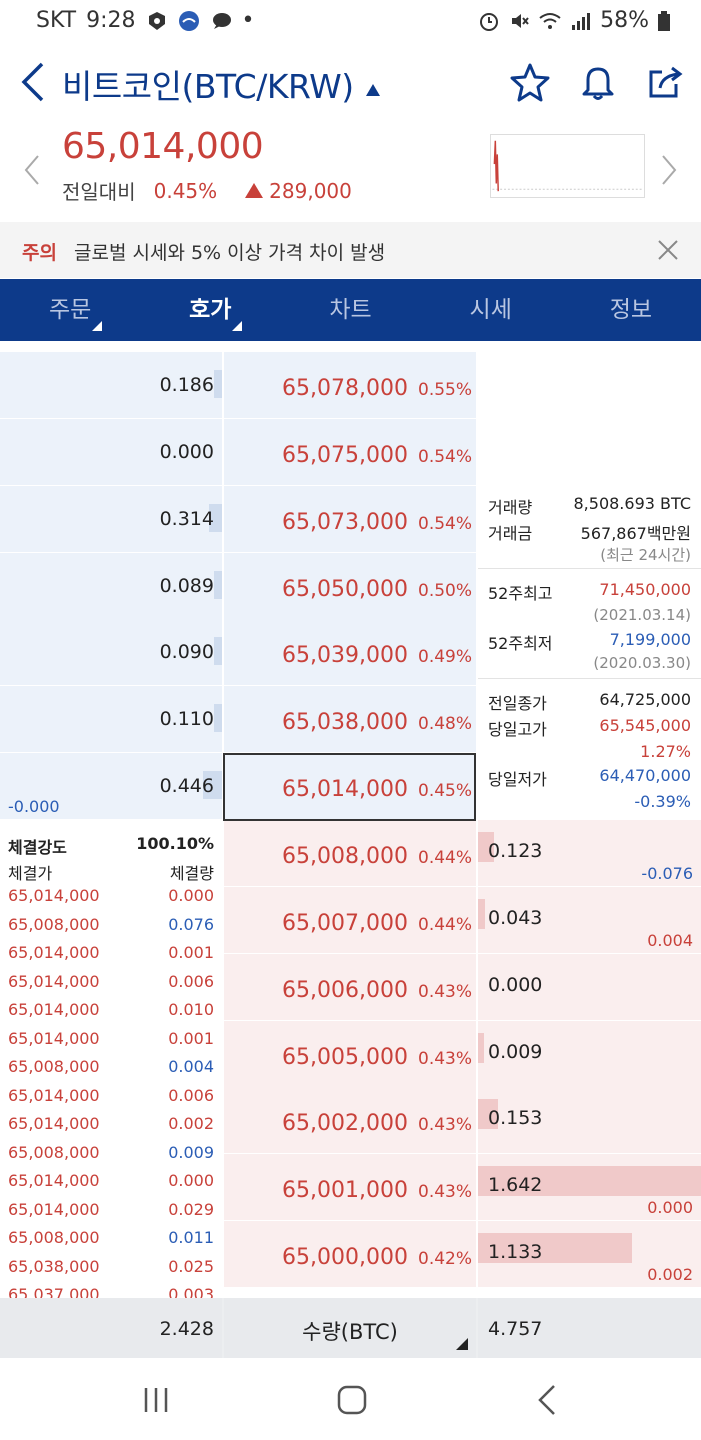 The height and width of the screenshot is (1440, 701). I want to click on ask-qty-cell: 0.446 -0.000, so click(111, 786).